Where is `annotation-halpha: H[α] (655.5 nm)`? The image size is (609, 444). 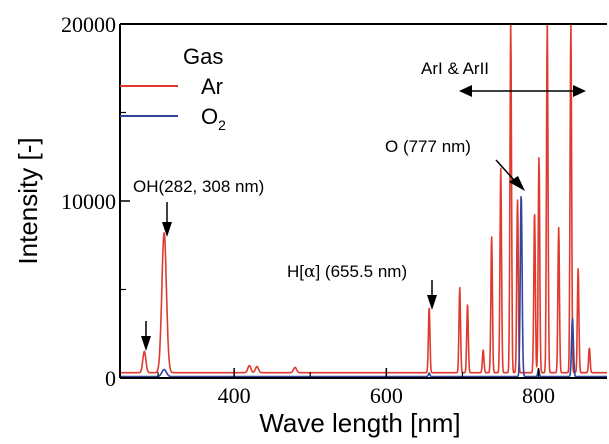
annotation-halpha: H[α] (655.5 nm) is located at coordinates (362, 286).